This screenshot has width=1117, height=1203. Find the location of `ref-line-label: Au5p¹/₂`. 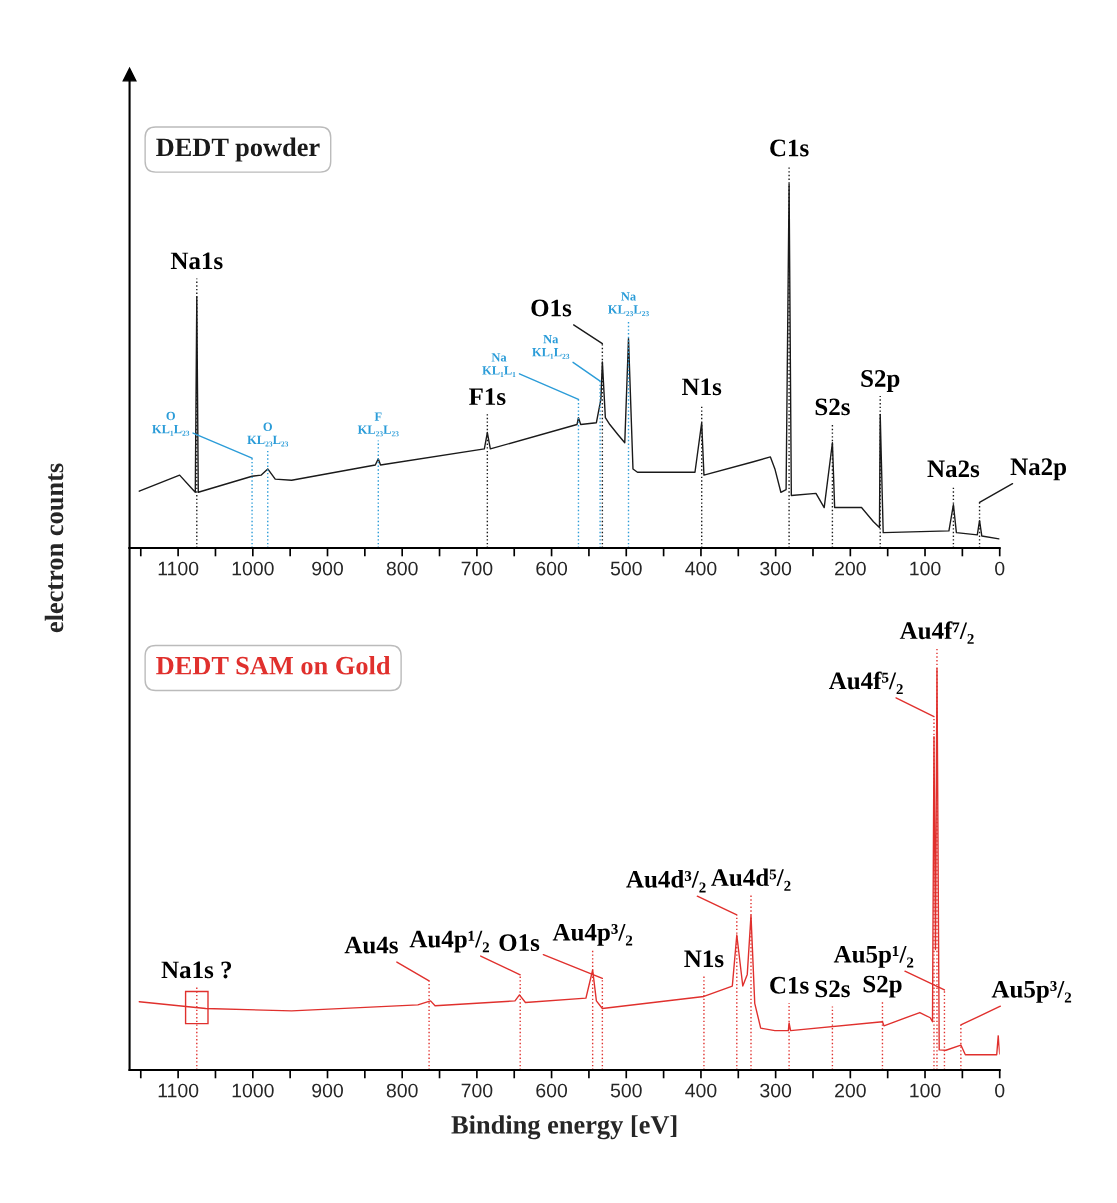

ref-line-label: Au5p¹/₂ is located at coordinates (873, 956).